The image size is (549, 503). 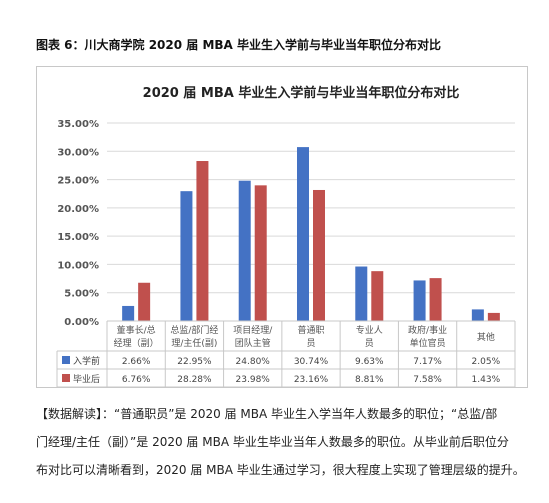 I want to click on data-label: 23.98%, so click(x=253, y=380).